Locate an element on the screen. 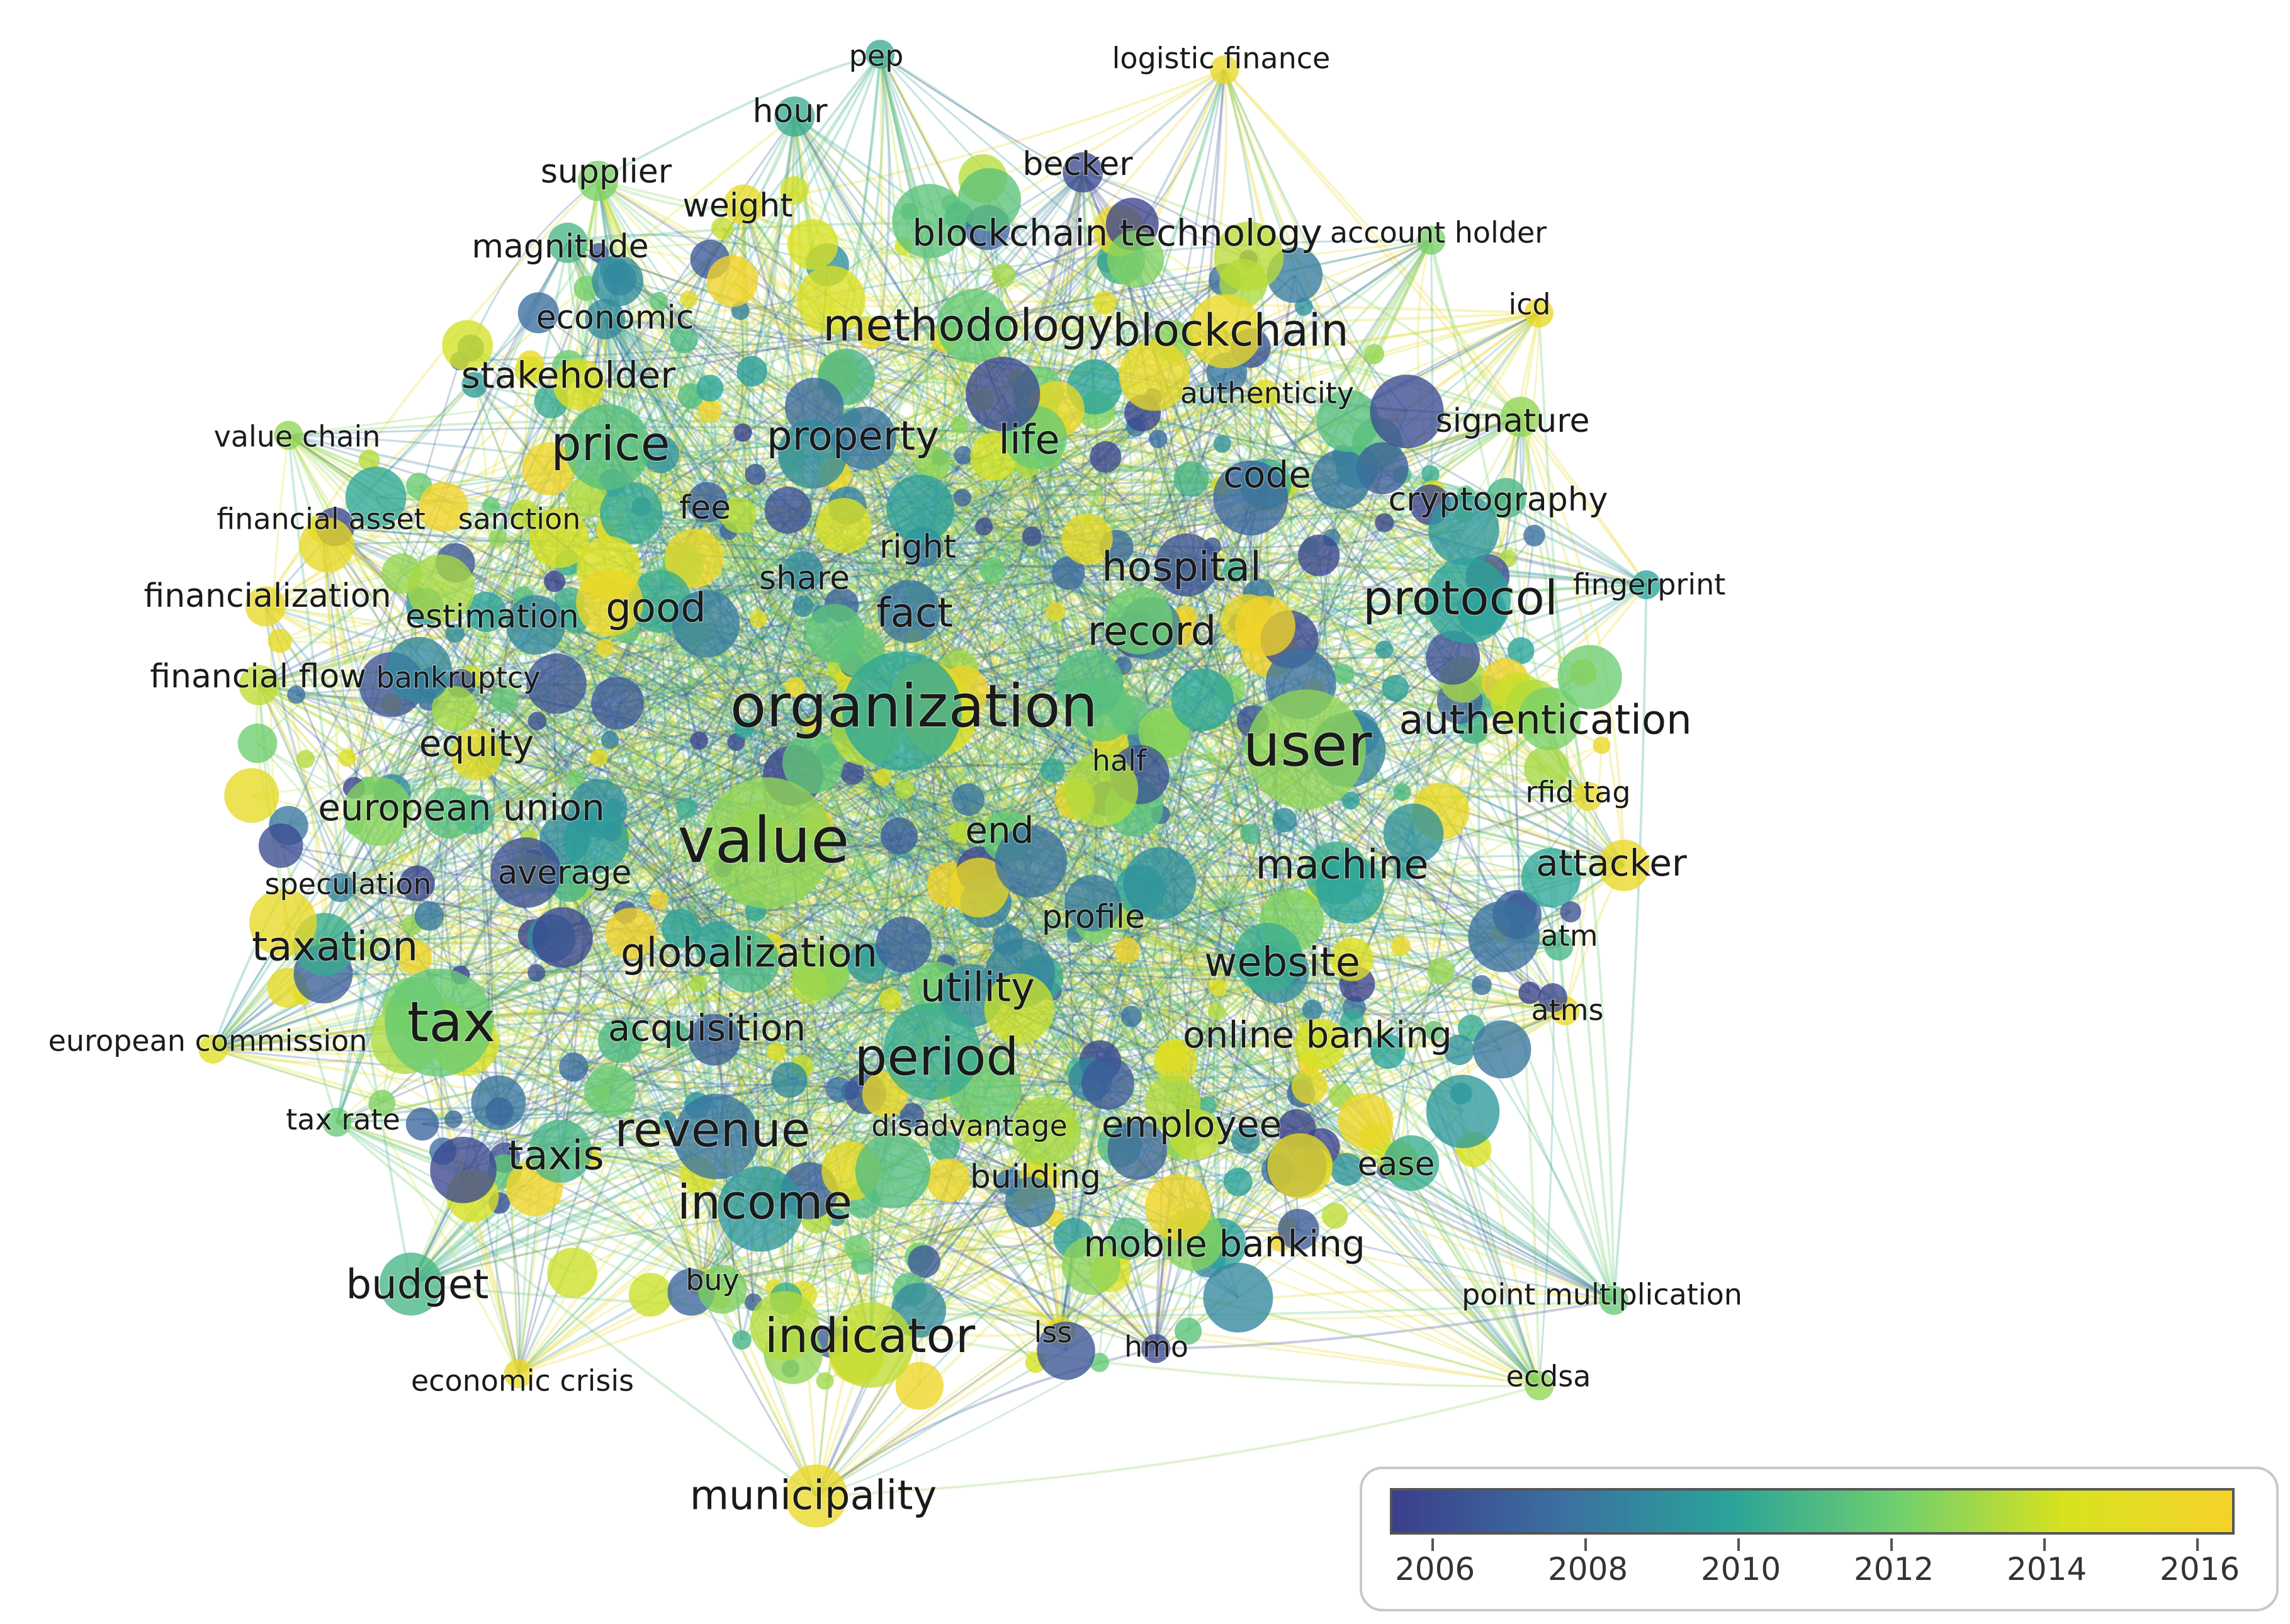 This screenshot has width=2290, height=1624. term-label: period is located at coordinates (936, 1057).